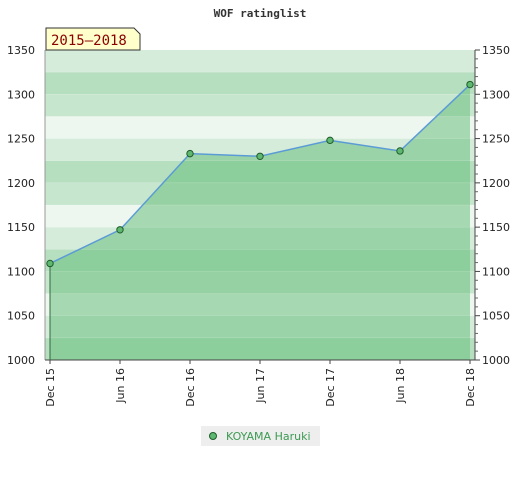 The height and width of the screenshot is (480, 520). I want to click on x-tick-label: Dec 16, so click(190, 387).